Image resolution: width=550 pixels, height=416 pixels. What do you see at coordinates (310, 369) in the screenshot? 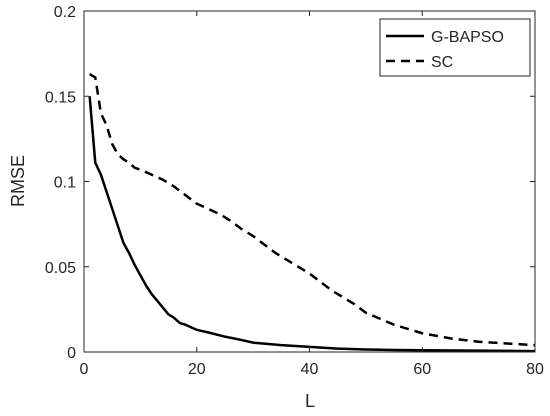
I see `x-tick-label: 40` at bounding box center [310, 369].